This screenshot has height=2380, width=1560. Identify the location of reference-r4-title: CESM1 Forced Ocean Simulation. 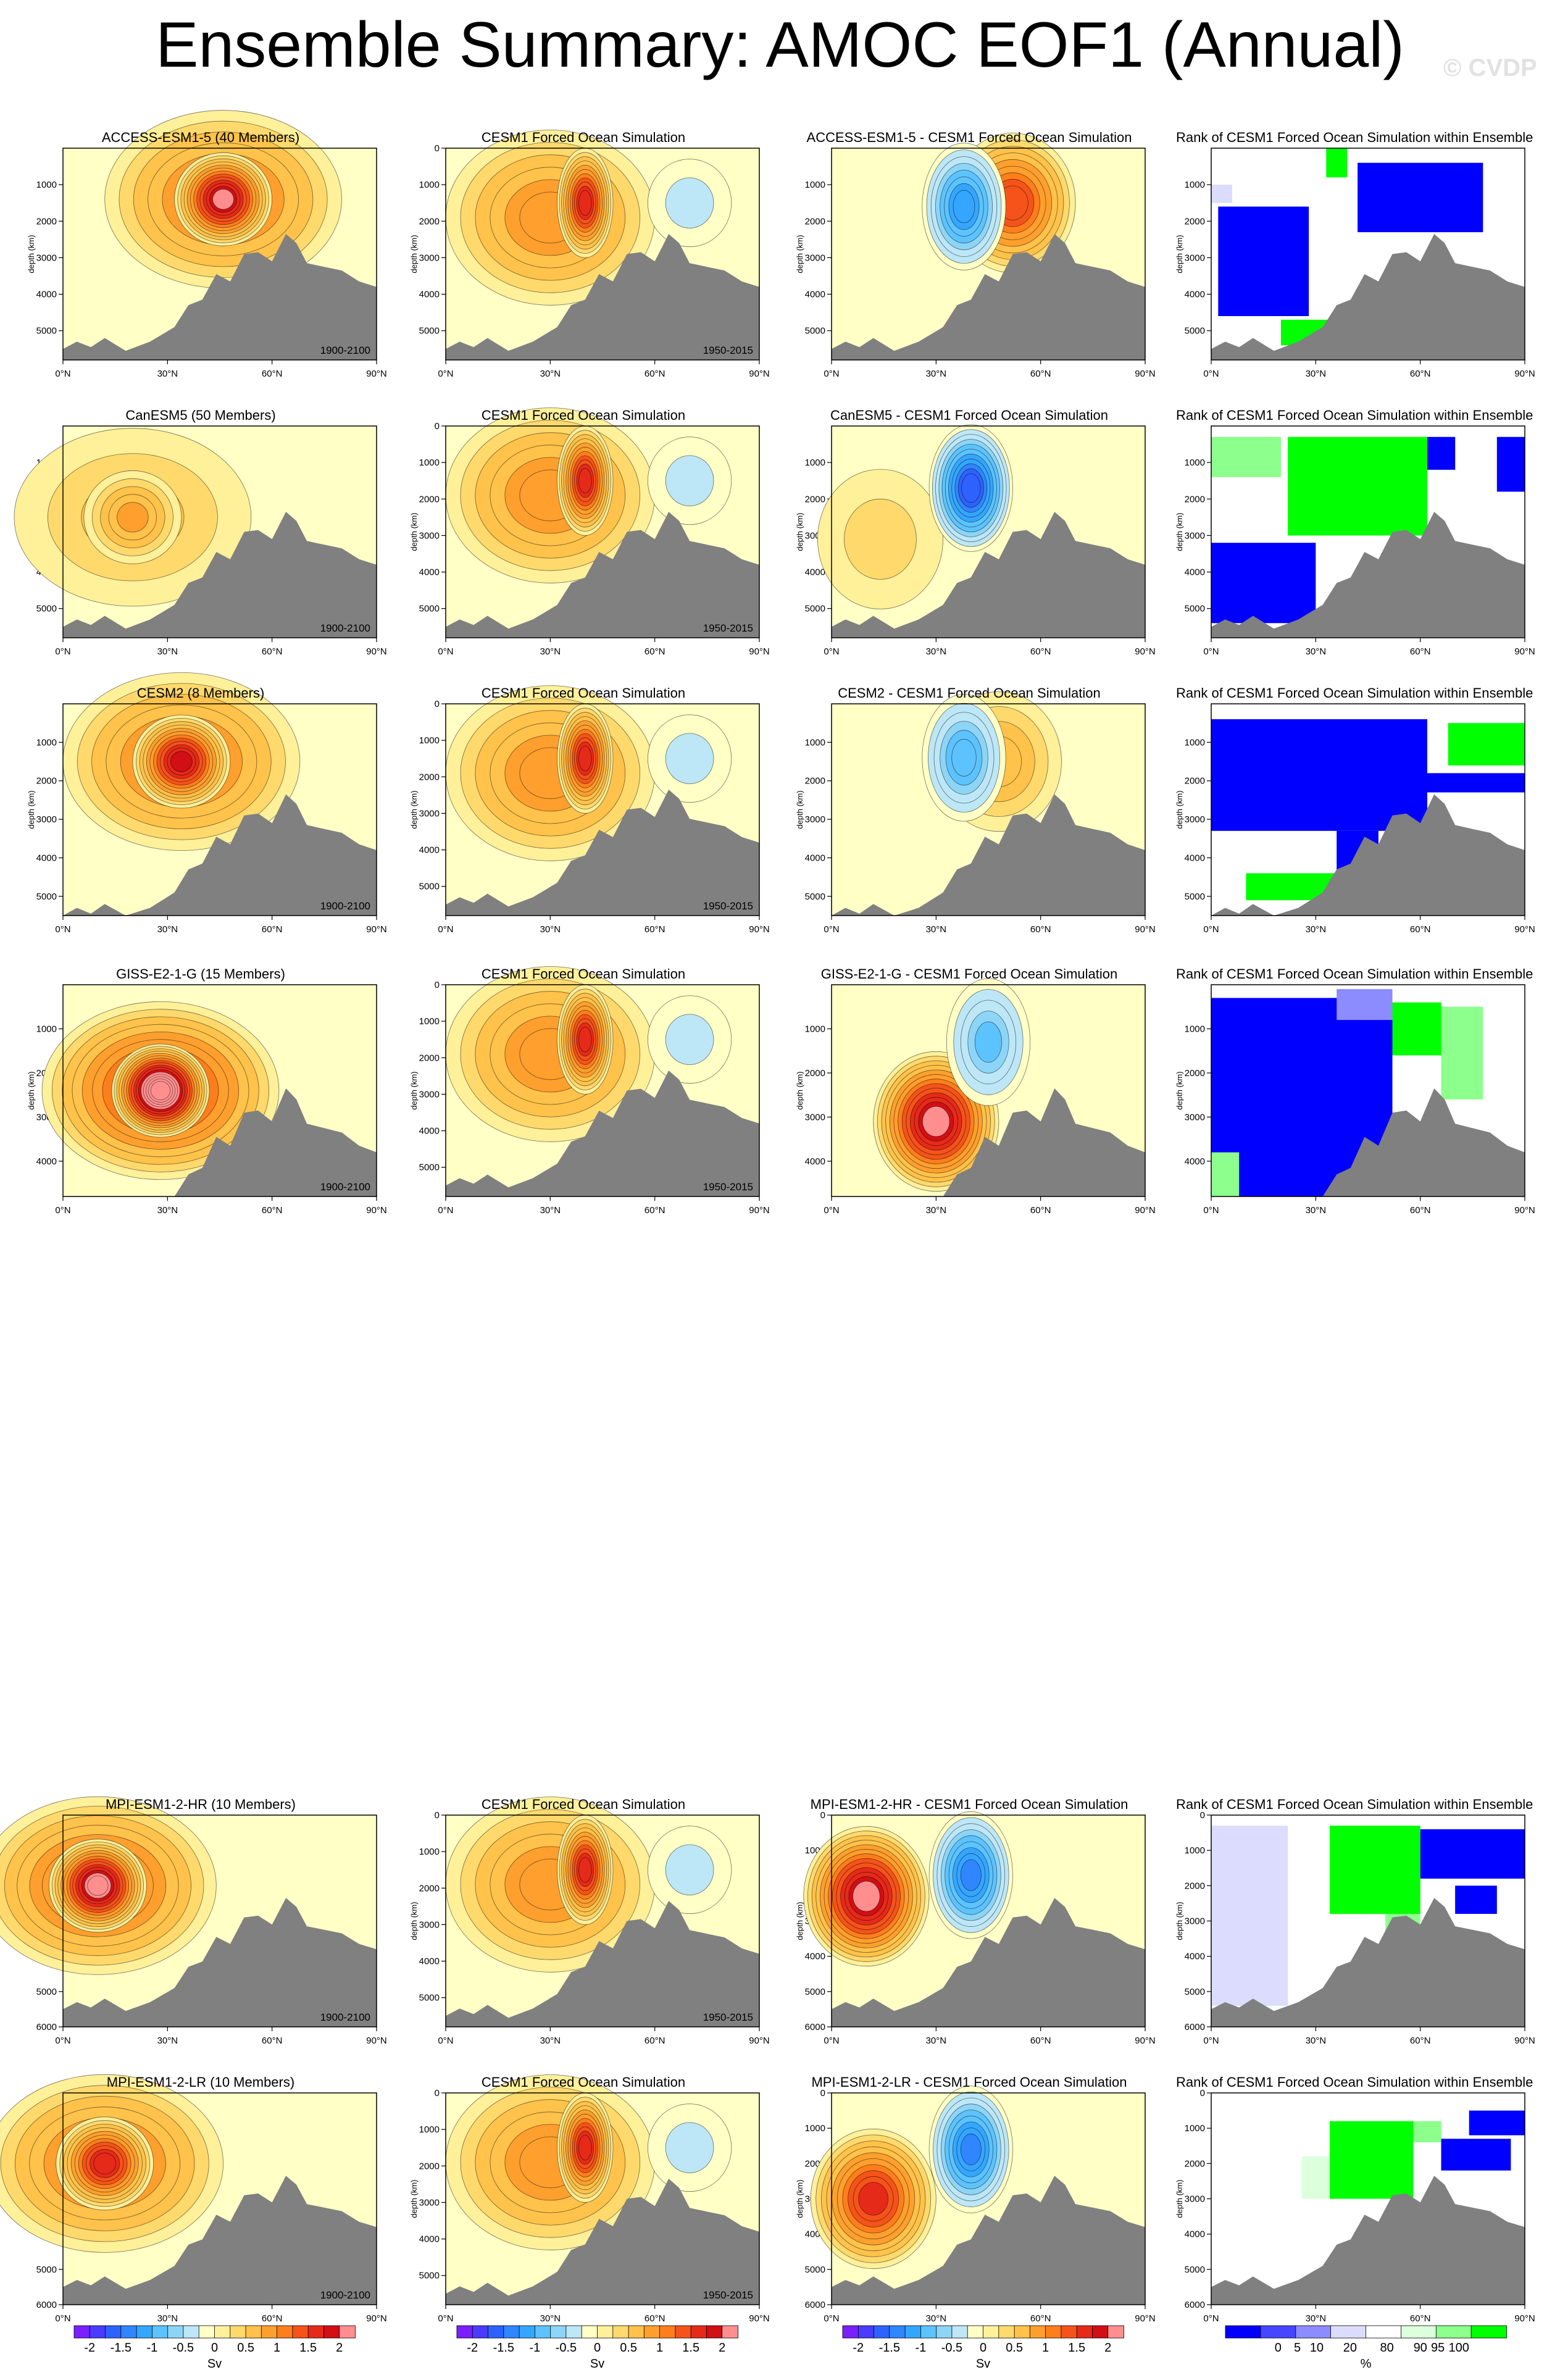
(583, 974).